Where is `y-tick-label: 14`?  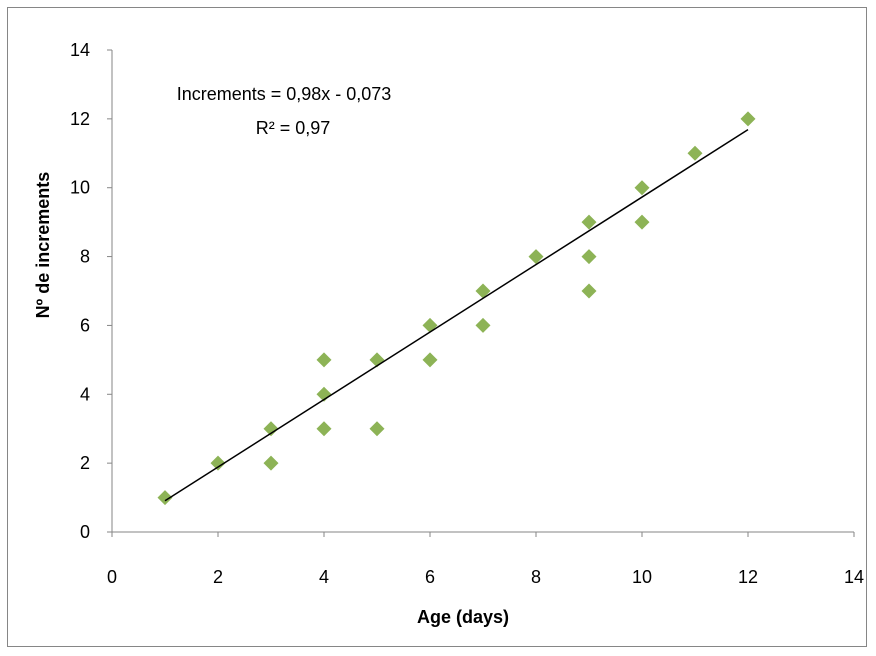
y-tick-label: 14 is located at coordinates (80, 50).